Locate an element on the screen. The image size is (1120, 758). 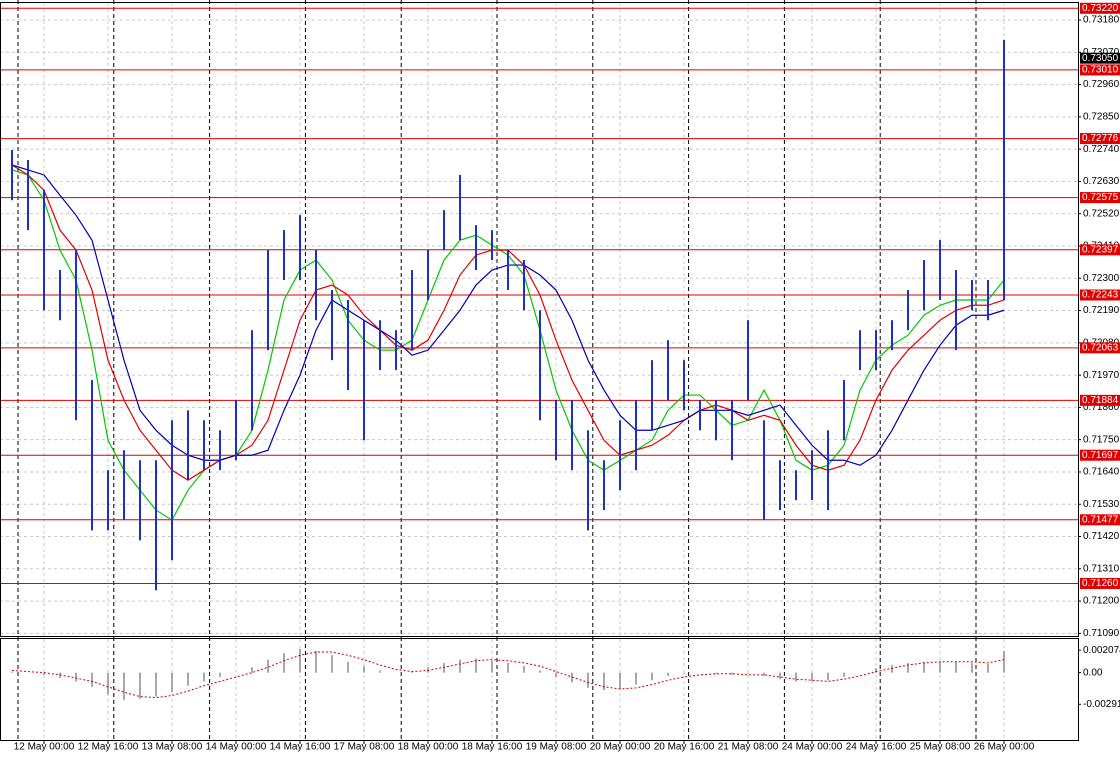
x-tick-label: 14 May 00:00 is located at coordinates (236, 747).